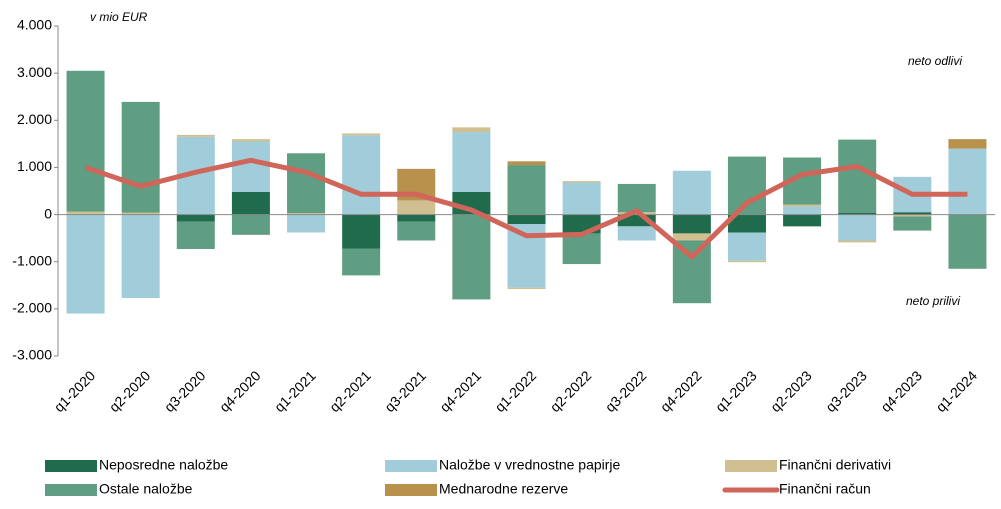 The height and width of the screenshot is (509, 1001). I want to click on y-tick-label: 1.000, so click(34, 166).